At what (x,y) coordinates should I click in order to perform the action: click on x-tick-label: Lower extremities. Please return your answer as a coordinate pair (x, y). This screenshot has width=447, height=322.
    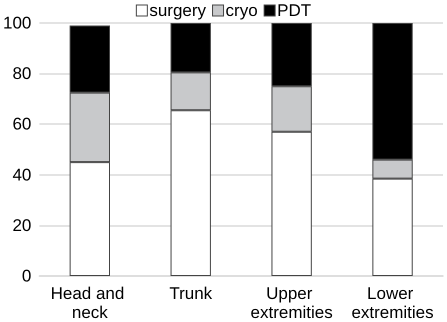
    Looking at the image, I should click on (392, 303).